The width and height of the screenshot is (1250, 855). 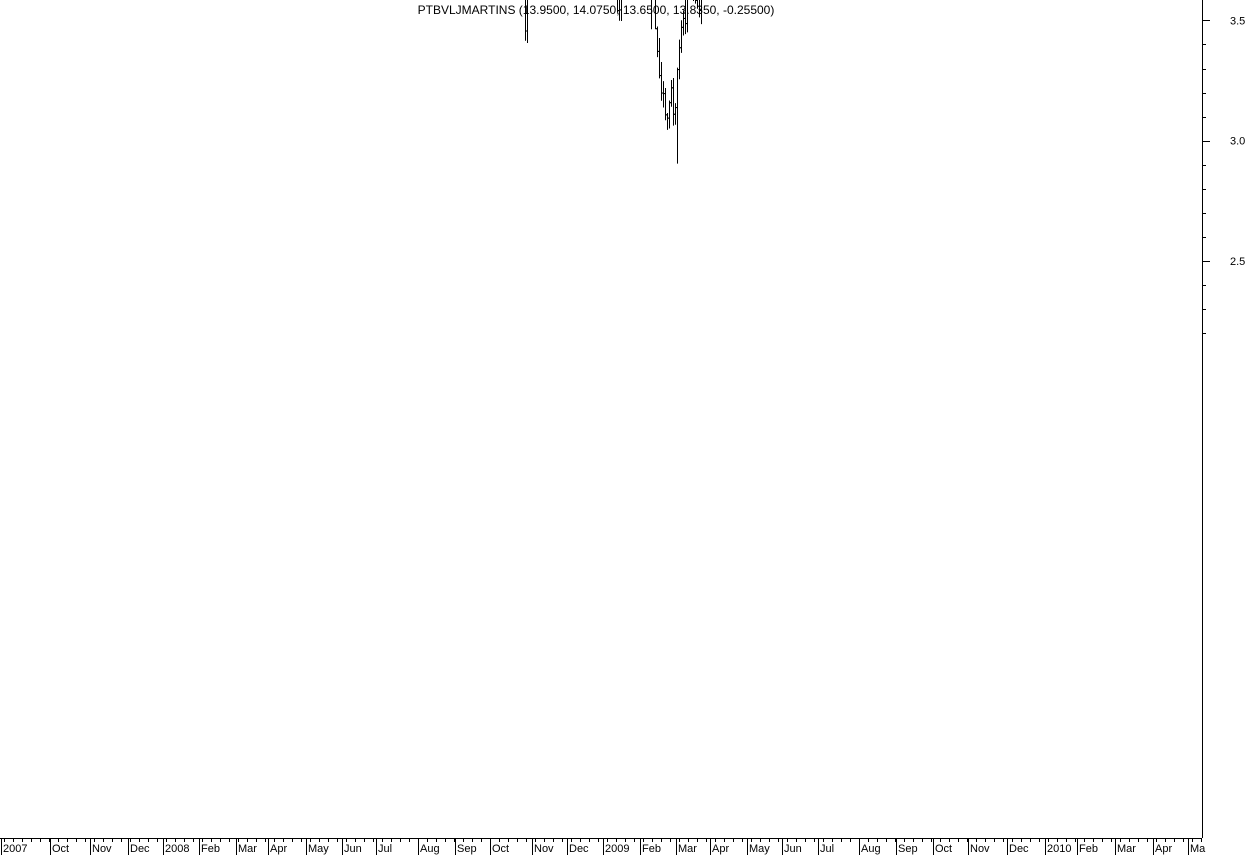 What do you see at coordinates (1237, 142) in the screenshot?
I see `y-tick-label: 3.0` at bounding box center [1237, 142].